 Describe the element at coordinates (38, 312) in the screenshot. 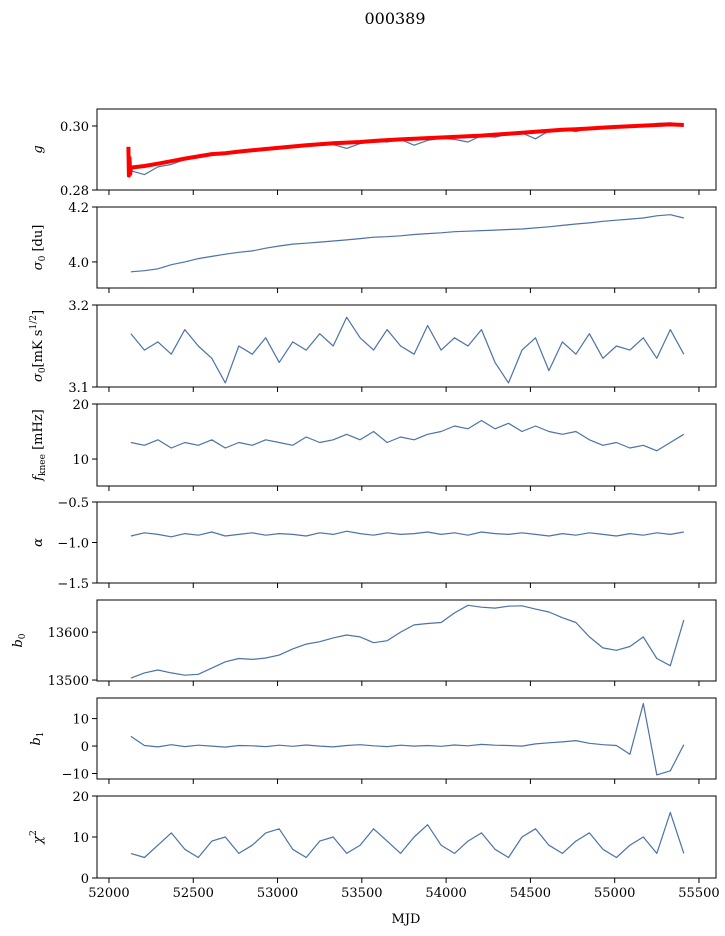

I see `y-label-bracket: ]` at that location.